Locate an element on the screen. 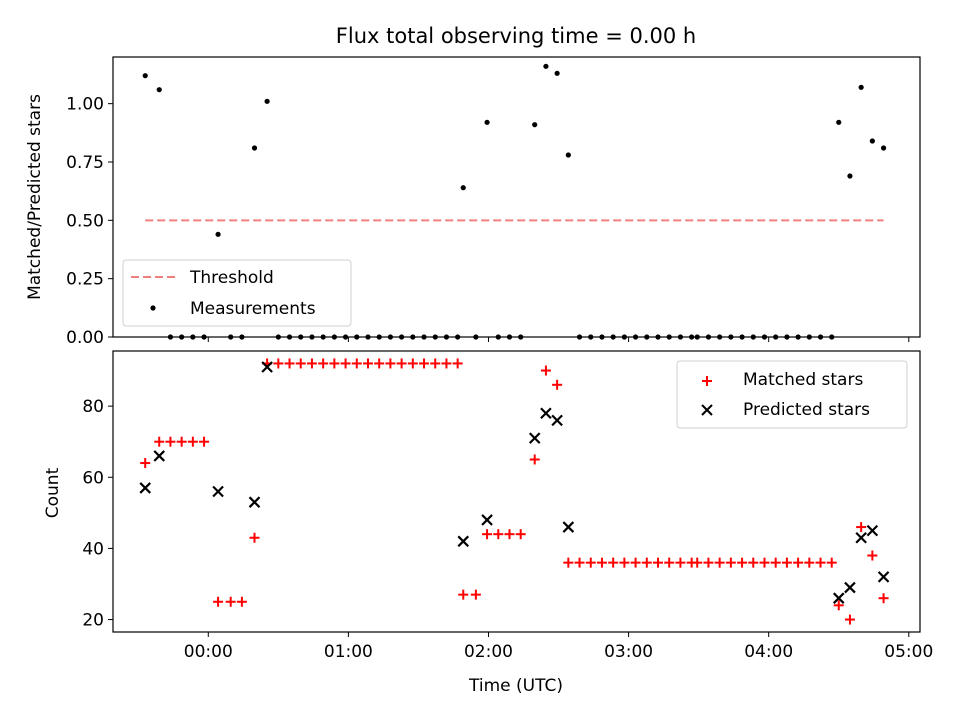  top-y-tick-label: 0.00 is located at coordinates (85, 338).